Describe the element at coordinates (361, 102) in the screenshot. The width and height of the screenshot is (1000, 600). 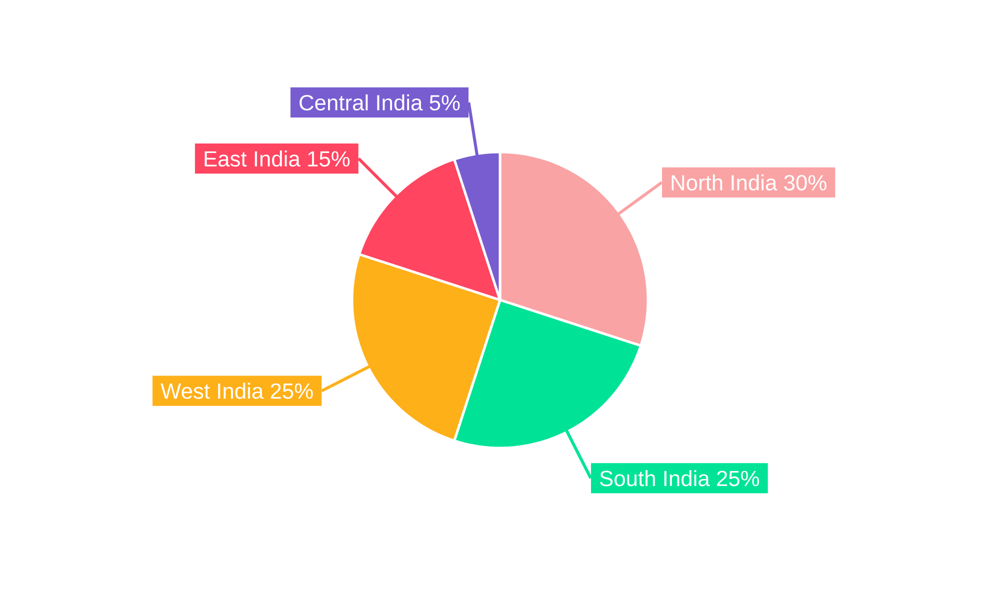
I see `slice-label: Central India` at that location.